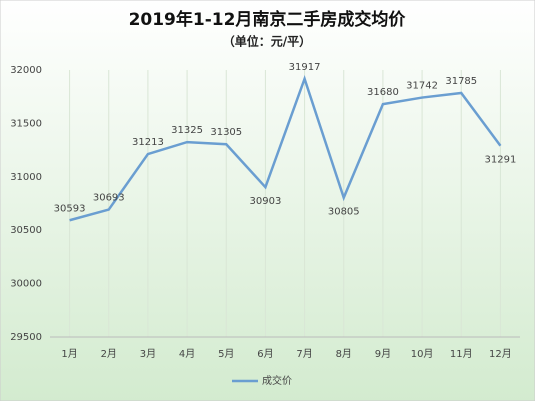  I want to click on x-tick-label: 6月, so click(265, 354).